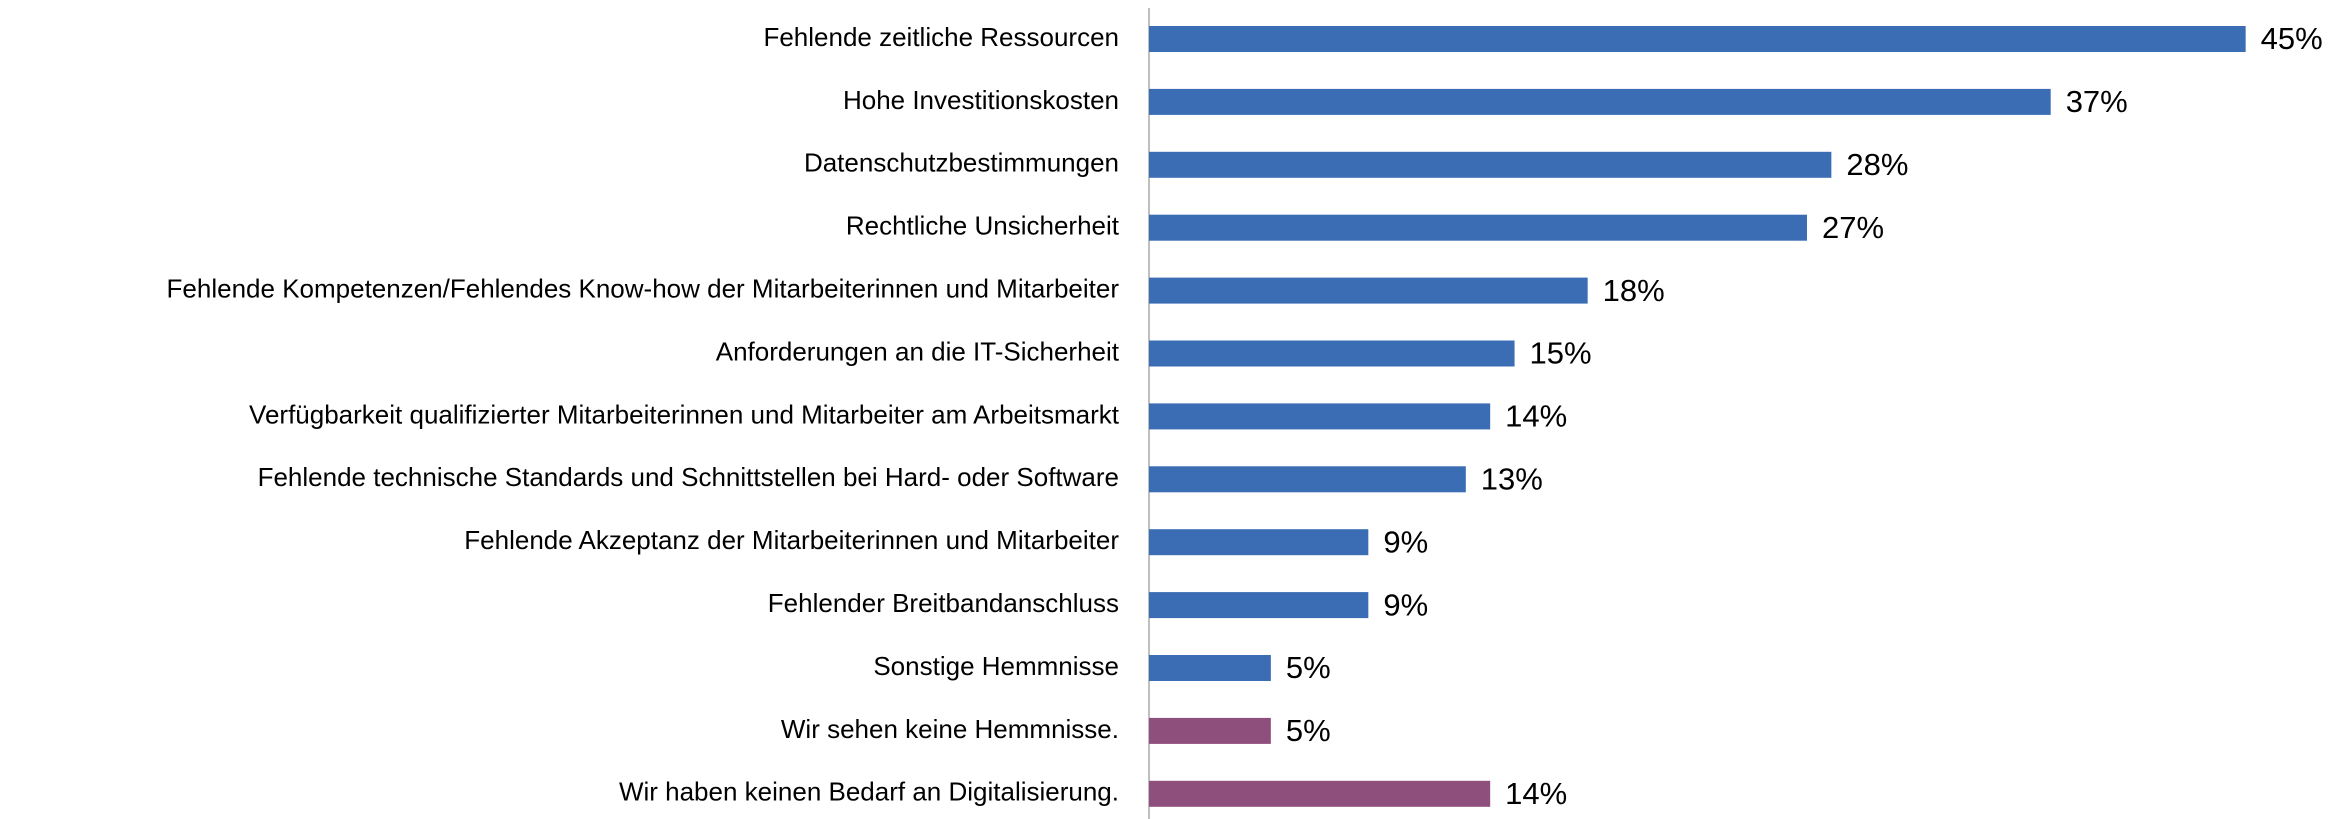 The height and width of the screenshot is (819, 2349). Describe the element at coordinates (996, 666) in the screenshot. I see `category-label: Sonstige Hemmnisse` at that location.